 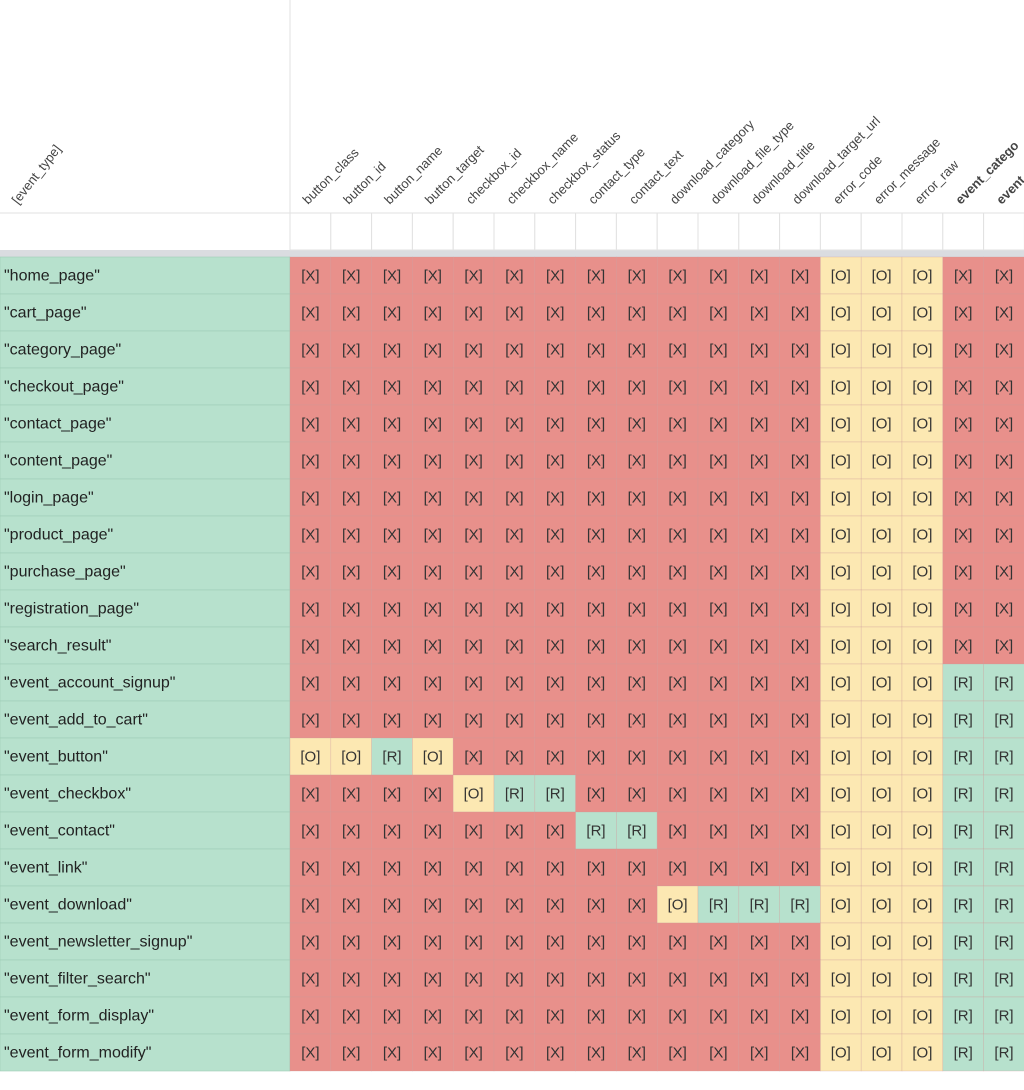 I want to click on cell-value: [R], so click(x=1003, y=978).